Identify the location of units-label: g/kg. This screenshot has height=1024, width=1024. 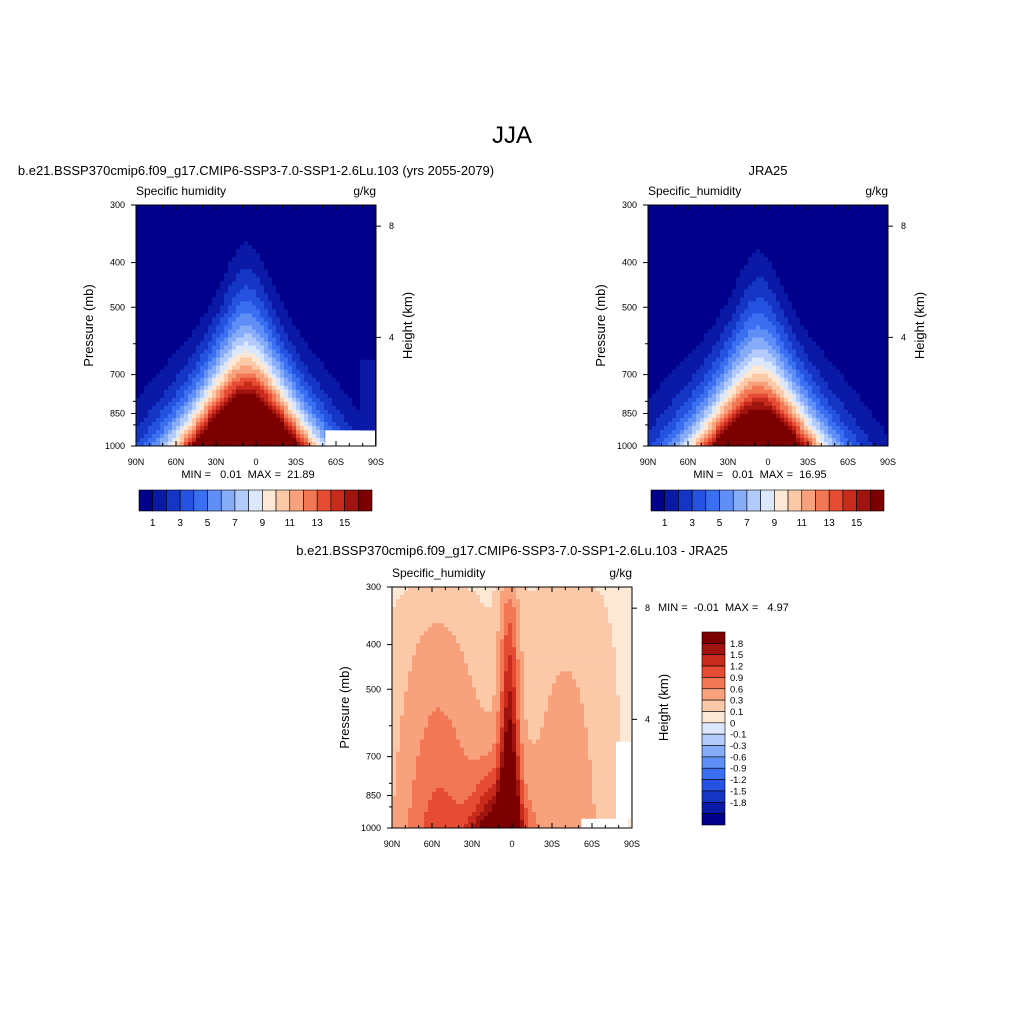
(364, 191).